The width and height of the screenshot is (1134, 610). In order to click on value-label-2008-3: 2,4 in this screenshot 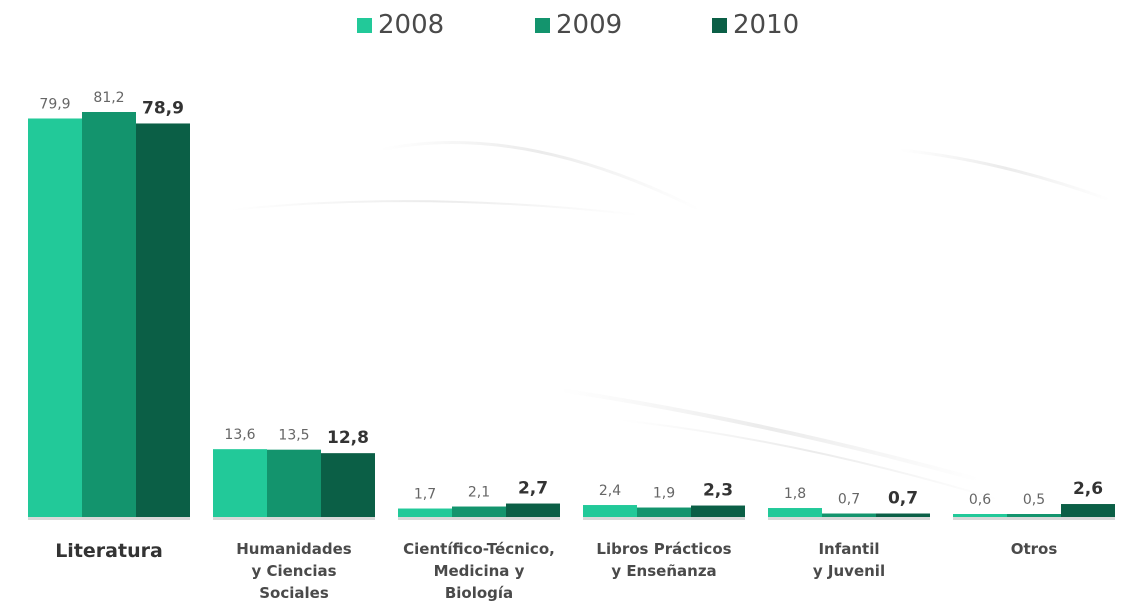, I will do `click(610, 491)`.